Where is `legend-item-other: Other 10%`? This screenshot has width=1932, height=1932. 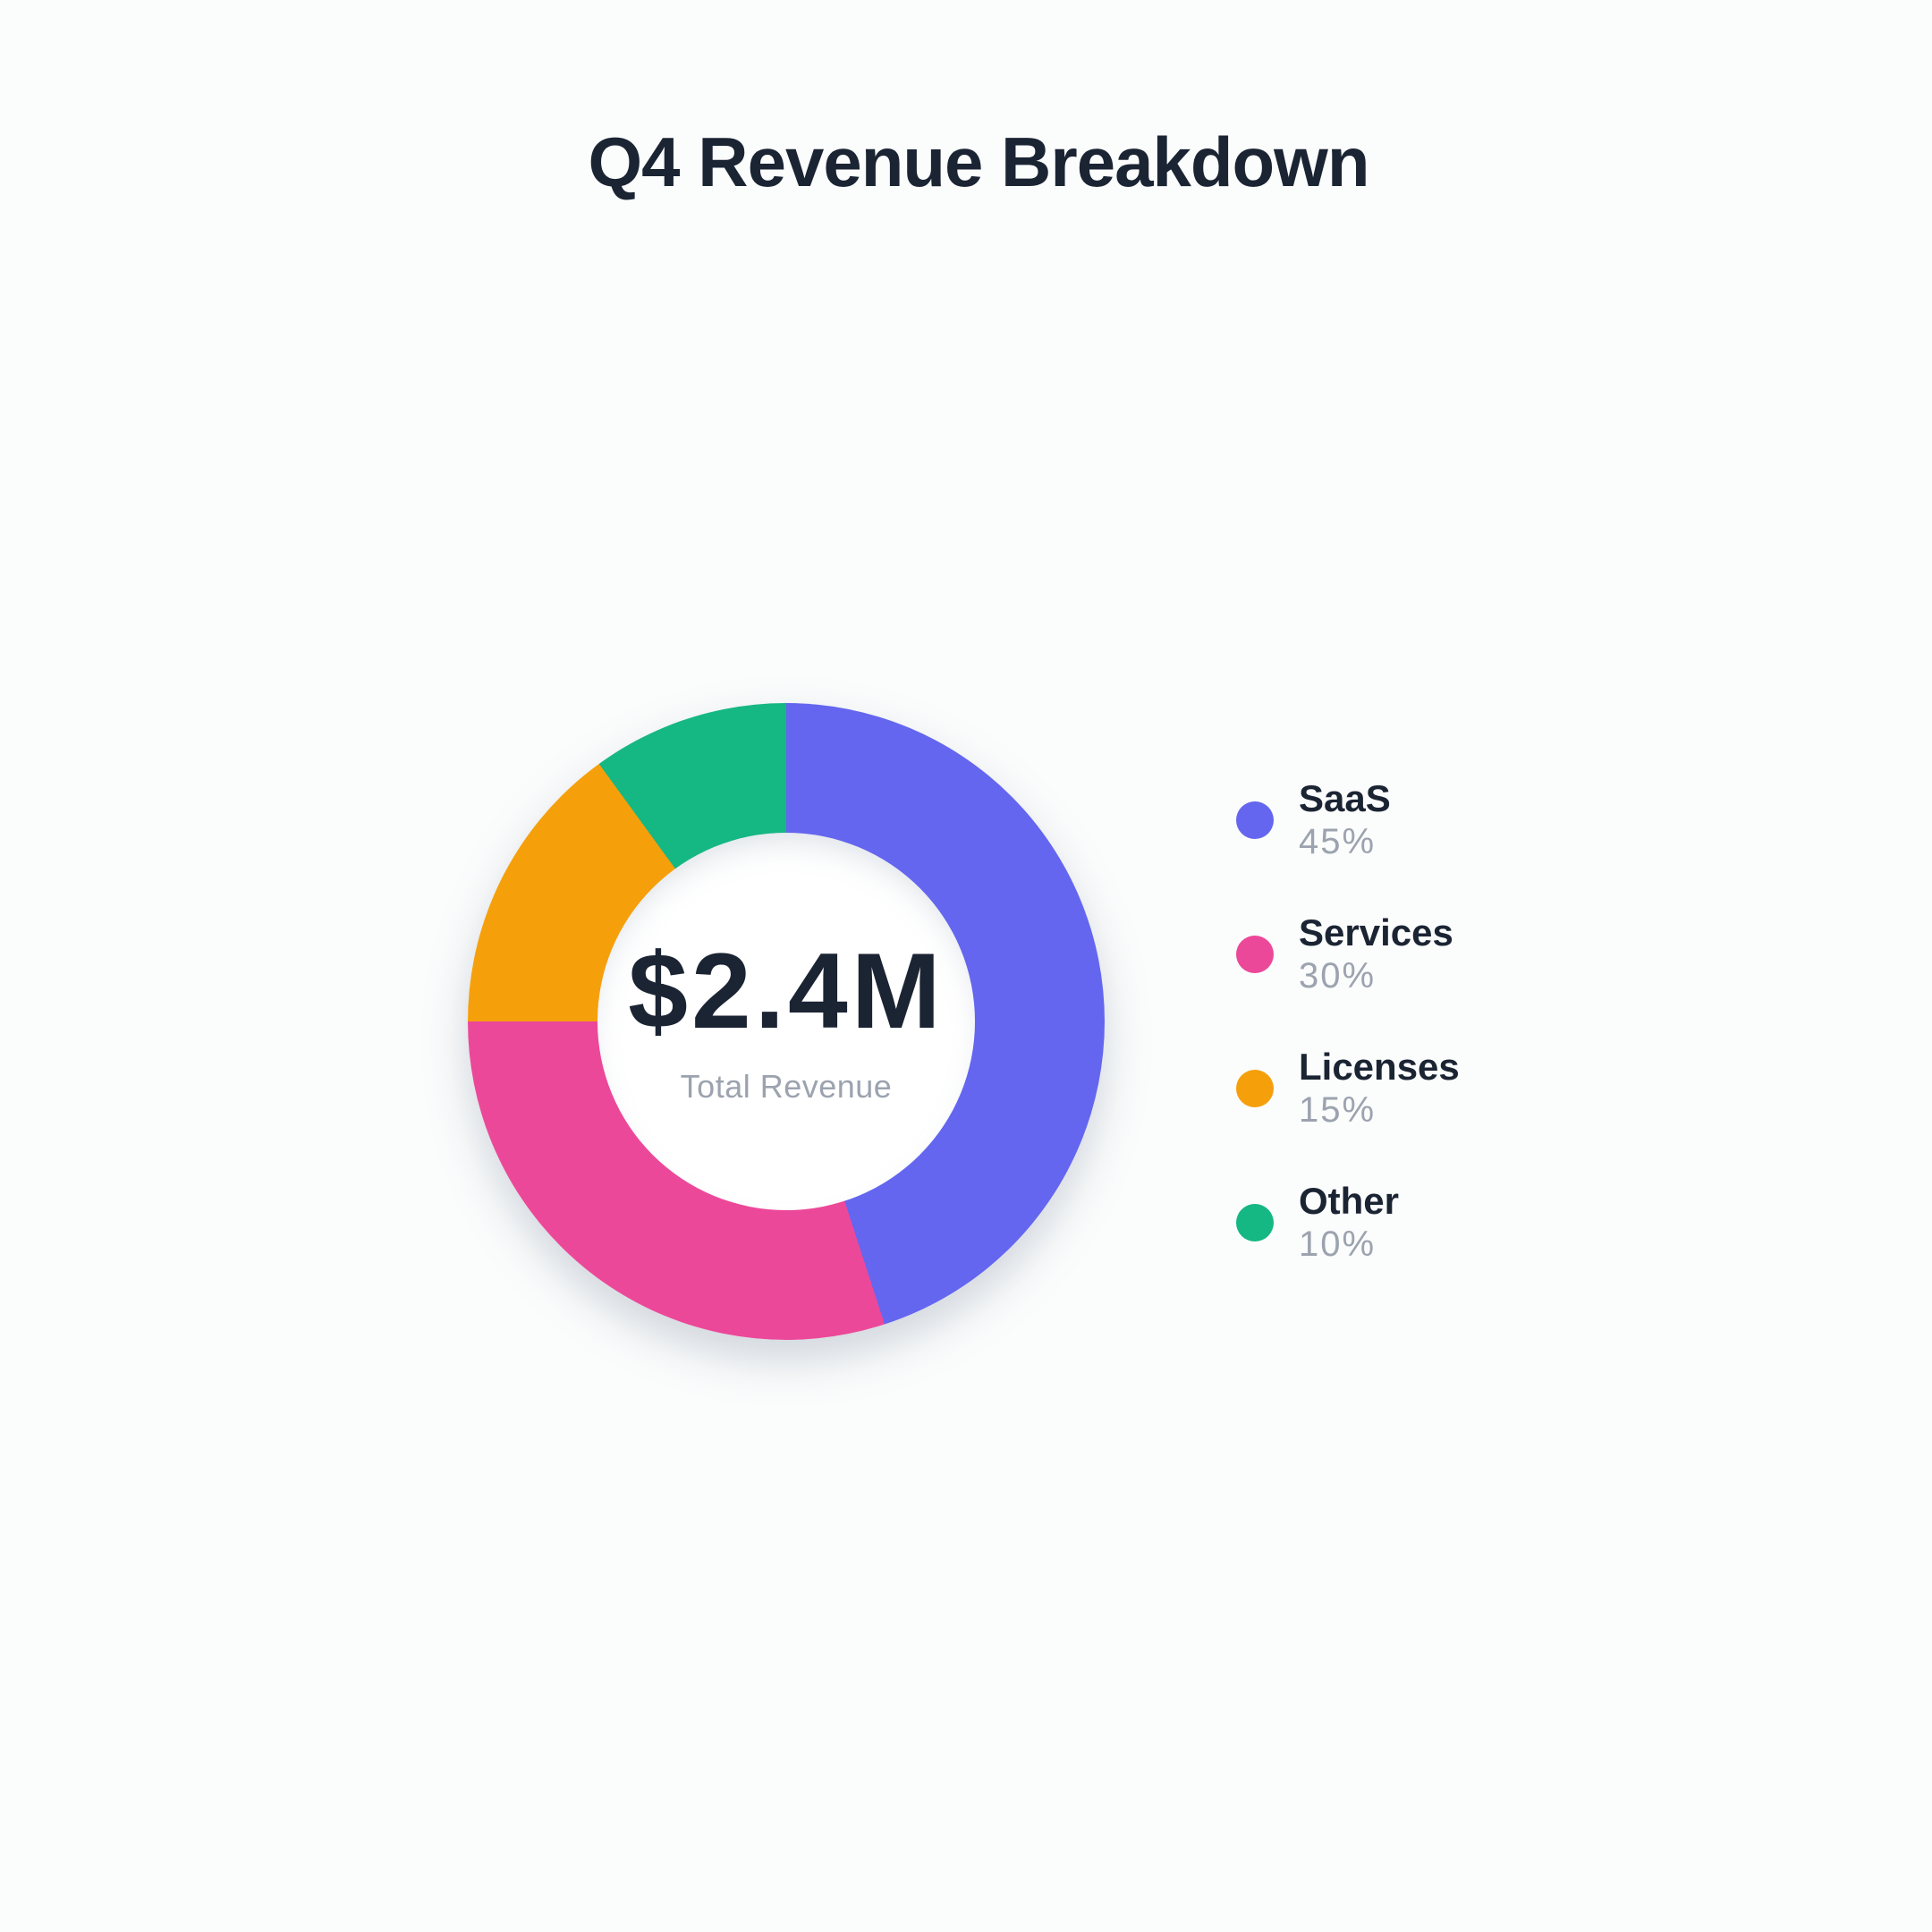 legend-item-other: Other 10% is located at coordinates (1348, 1223).